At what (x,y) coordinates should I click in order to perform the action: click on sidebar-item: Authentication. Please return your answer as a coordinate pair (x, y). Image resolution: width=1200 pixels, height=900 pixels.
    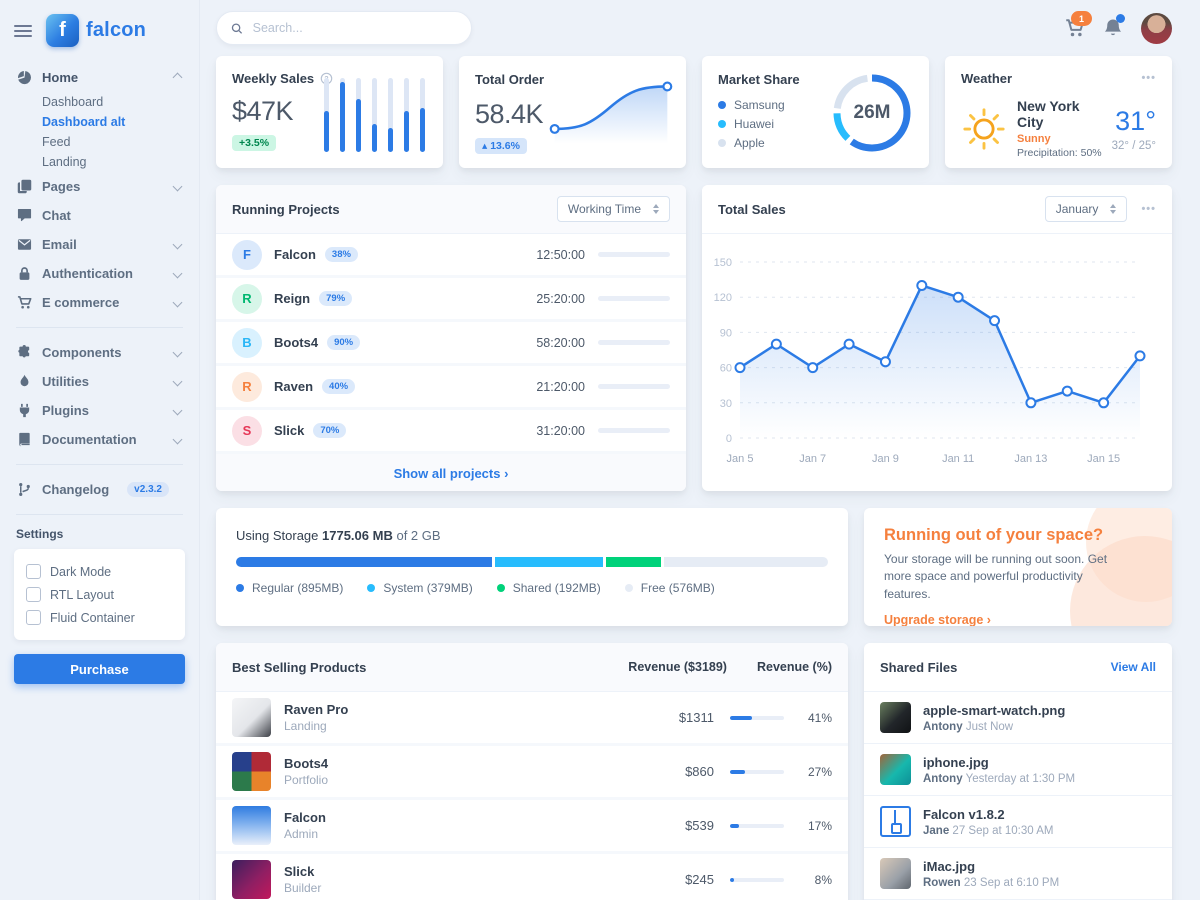
    Looking at the image, I should click on (99, 273).